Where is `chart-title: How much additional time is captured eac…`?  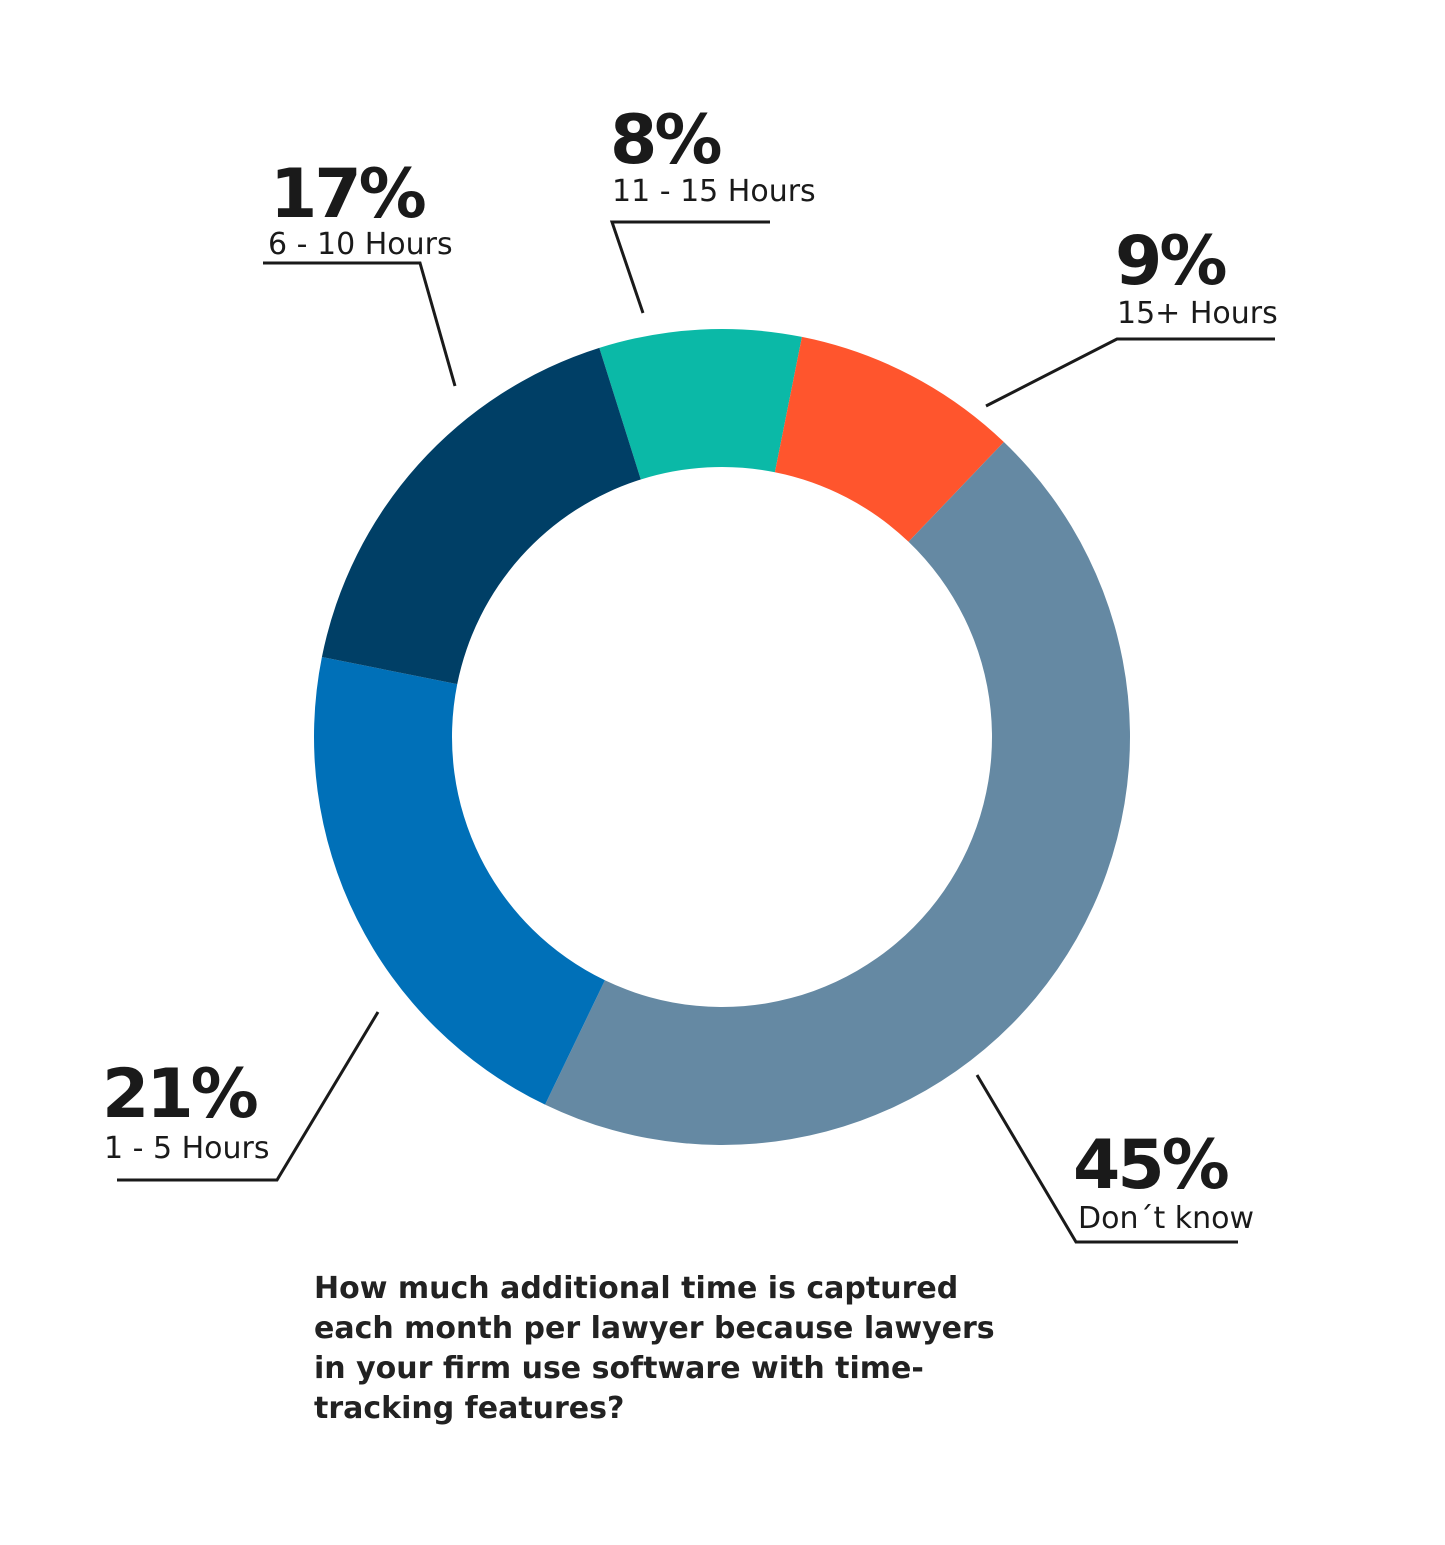 chart-title: How much additional time is captured eac… is located at coordinates (654, 1348).